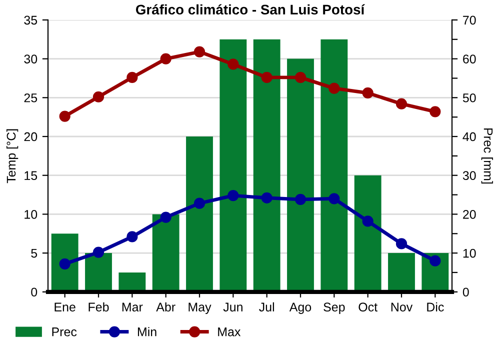 This screenshot has width=500, height=350. I want to click on legend-label: Max, so click(229, 332).